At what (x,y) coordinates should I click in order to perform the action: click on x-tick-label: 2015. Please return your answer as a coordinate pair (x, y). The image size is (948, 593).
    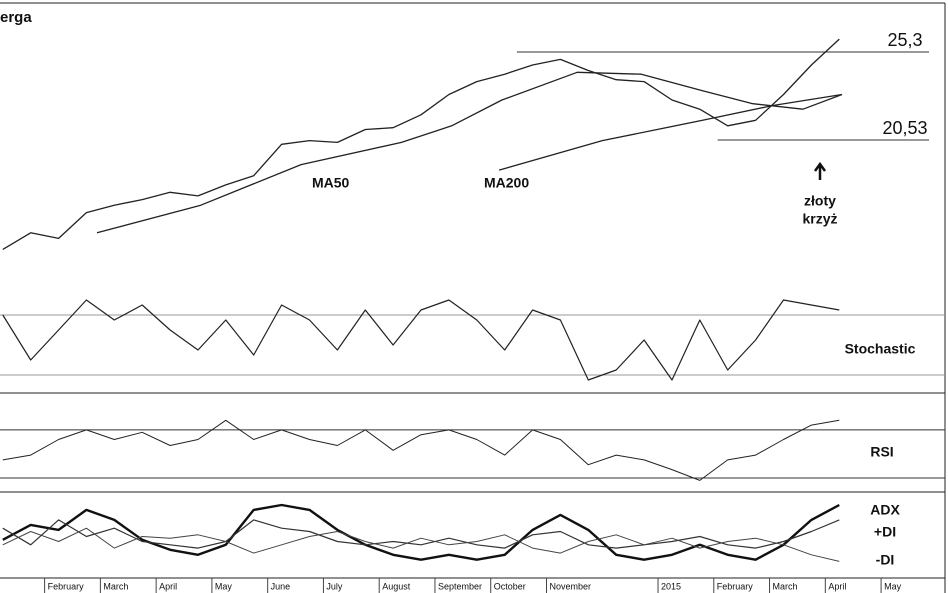
    Looking at the image, I should click on (671, 586).